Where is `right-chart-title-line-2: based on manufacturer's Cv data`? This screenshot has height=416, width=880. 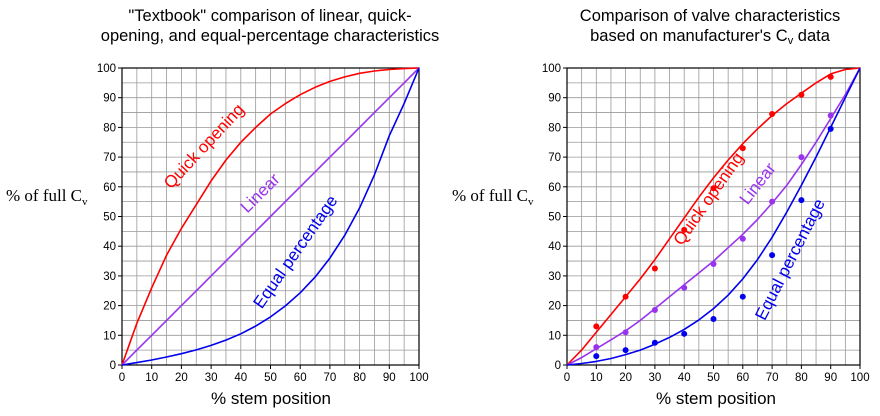
right-chart-title-line-2: based on manufacturer's Cv data is located at coordinates (690, 38).